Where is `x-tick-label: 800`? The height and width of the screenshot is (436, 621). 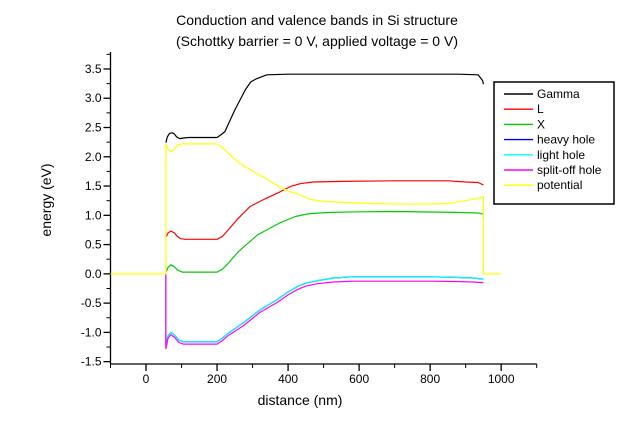
x-tick-label: 800 is located at coordinates (430, 379).